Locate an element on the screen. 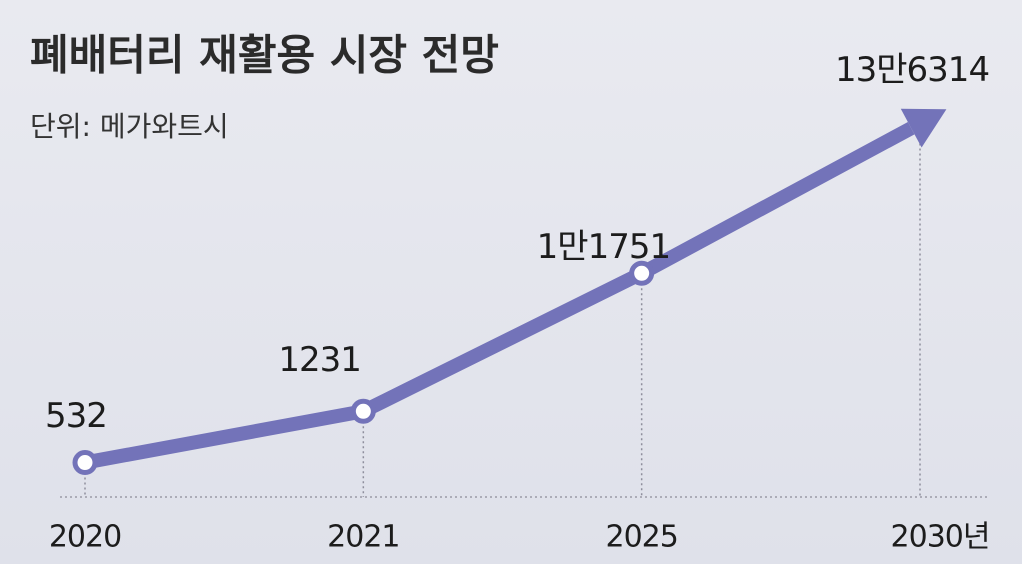  arrow-head is located at coordinates (923, 128).